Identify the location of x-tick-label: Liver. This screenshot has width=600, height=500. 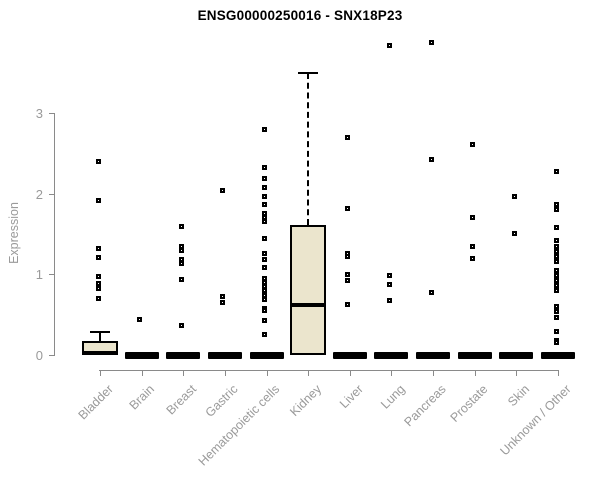
(351, 397).